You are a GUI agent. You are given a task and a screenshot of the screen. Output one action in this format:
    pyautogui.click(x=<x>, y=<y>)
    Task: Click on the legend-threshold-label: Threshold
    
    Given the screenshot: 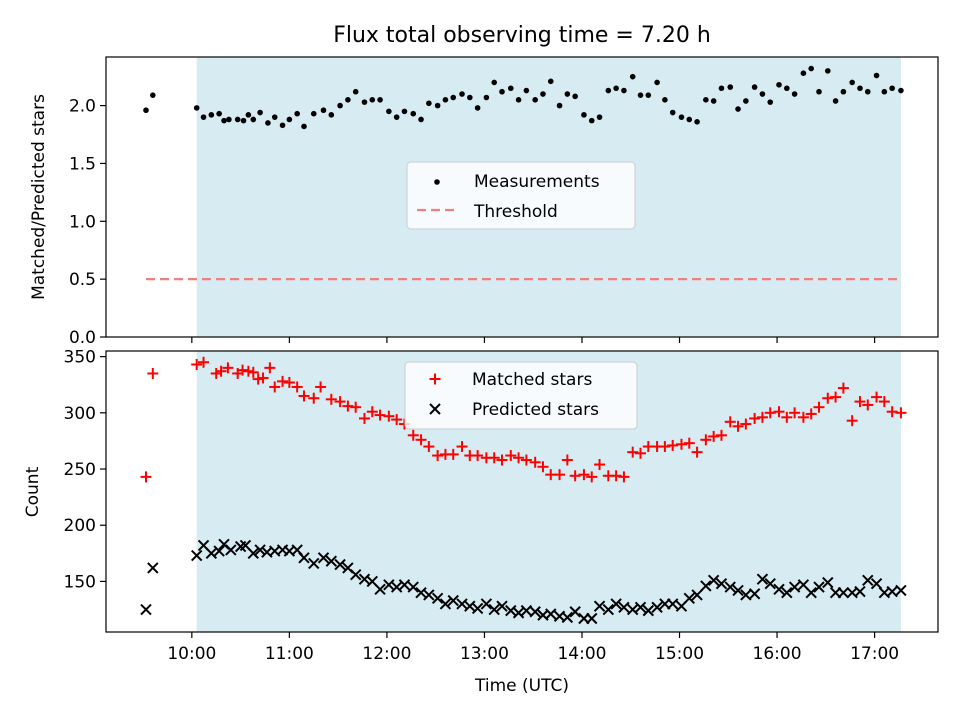 What is the action you would take?
    pyautogui.click(x=515, y=212)
    